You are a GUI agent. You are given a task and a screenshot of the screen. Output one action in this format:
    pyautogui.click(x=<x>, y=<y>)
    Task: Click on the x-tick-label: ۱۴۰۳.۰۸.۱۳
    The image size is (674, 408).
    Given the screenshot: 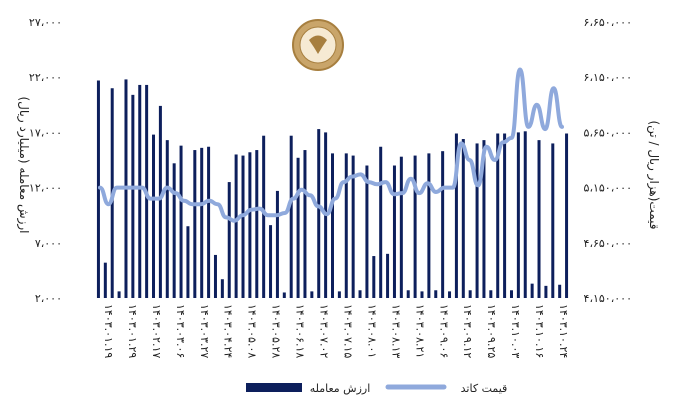 What is the action you would take?
    pyautogui.click(x=395, y=331)
    